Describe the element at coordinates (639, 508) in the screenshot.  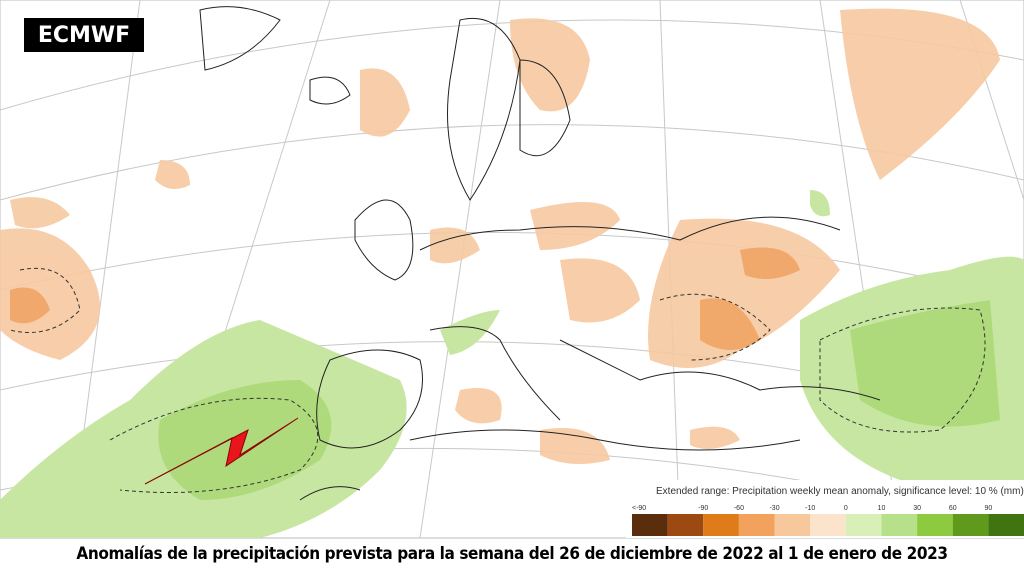
I see `legend-label: <-90` at that location.